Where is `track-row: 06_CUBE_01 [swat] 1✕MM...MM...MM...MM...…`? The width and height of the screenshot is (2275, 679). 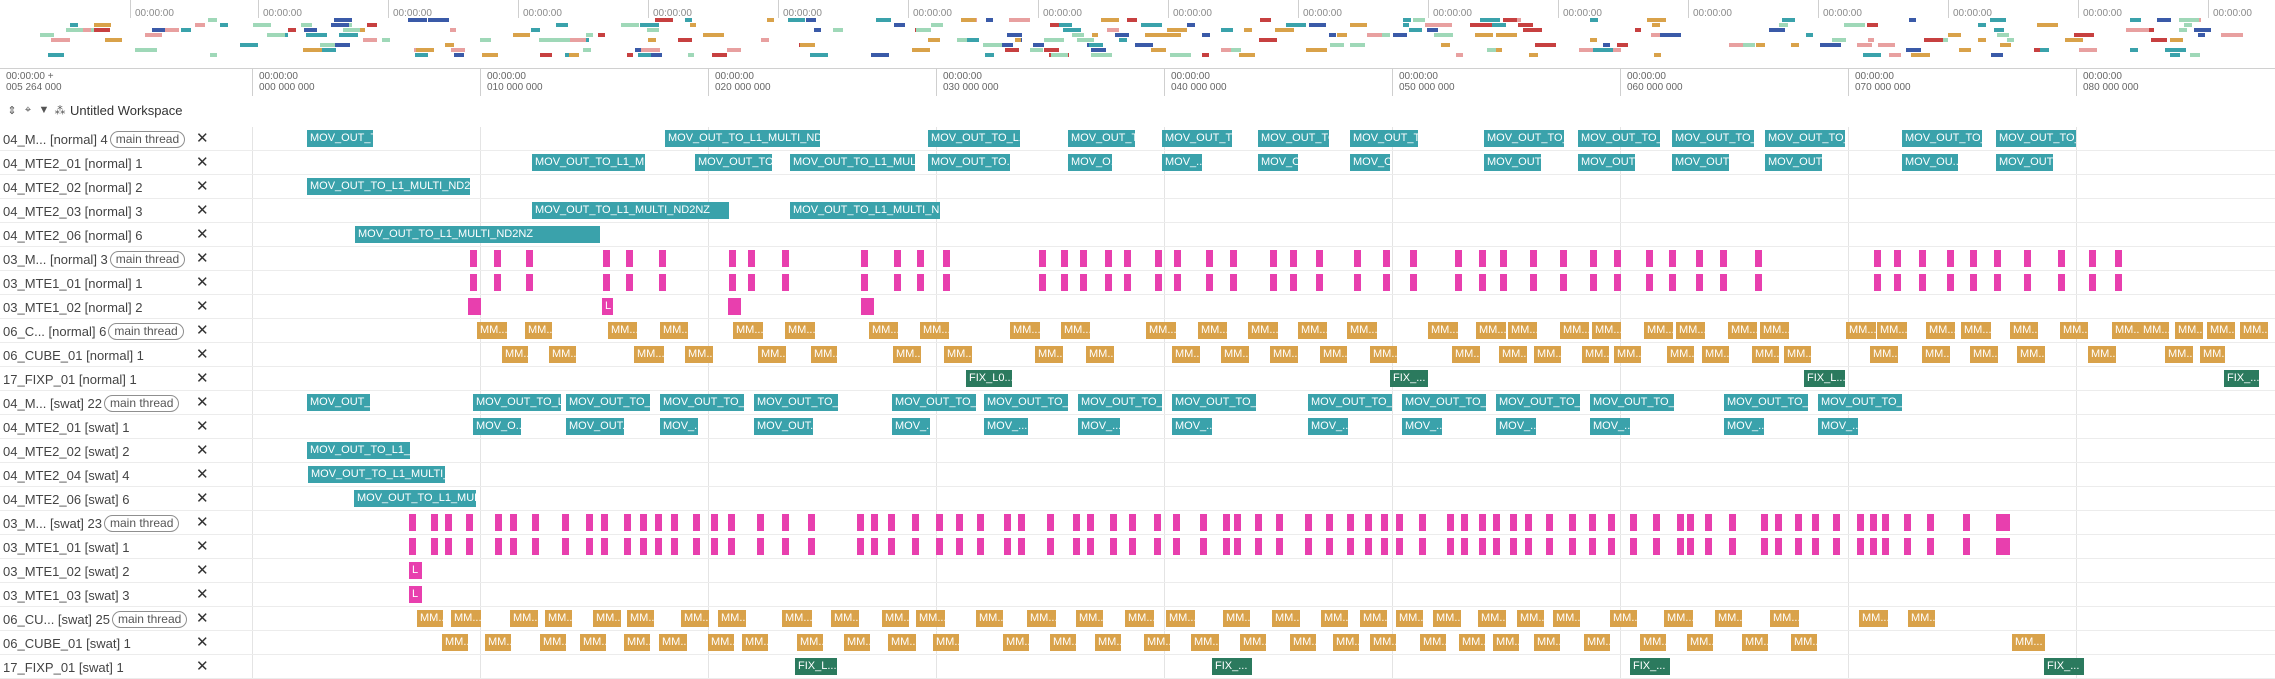 track-row: 06_CUBE_01 [swat] 1✕MM...MM...MM...MM...… is located at coordinates (1137, 643).